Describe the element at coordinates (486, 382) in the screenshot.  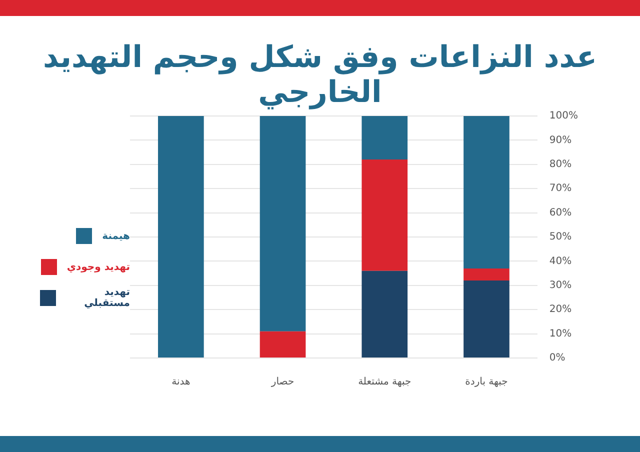
I see `x-tick-label: جبهة باردة` at that location.